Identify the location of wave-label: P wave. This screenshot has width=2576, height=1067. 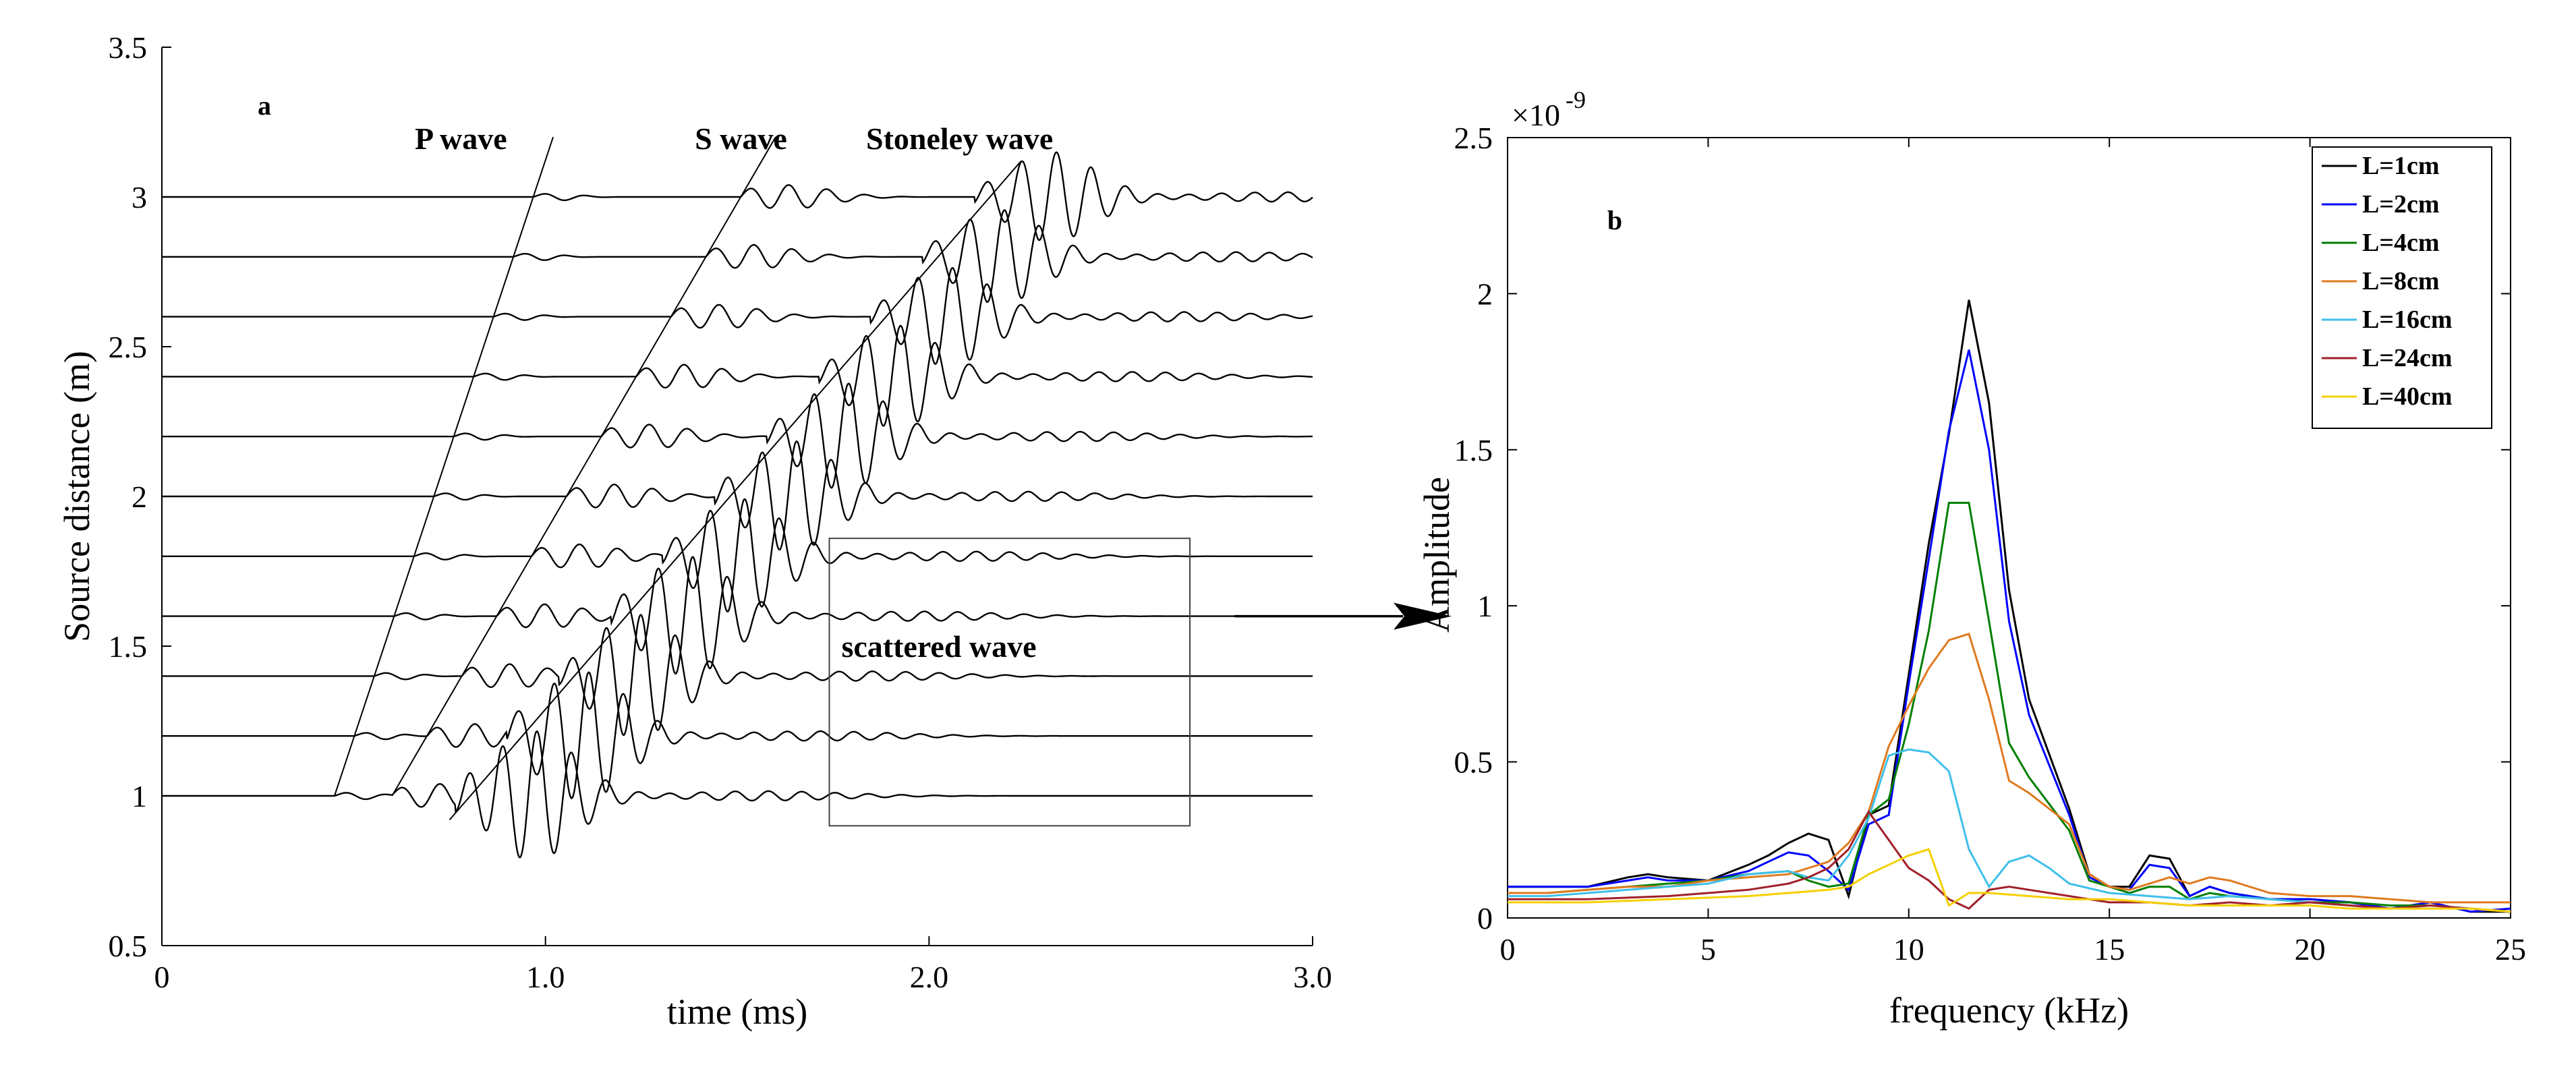
(461, 138).